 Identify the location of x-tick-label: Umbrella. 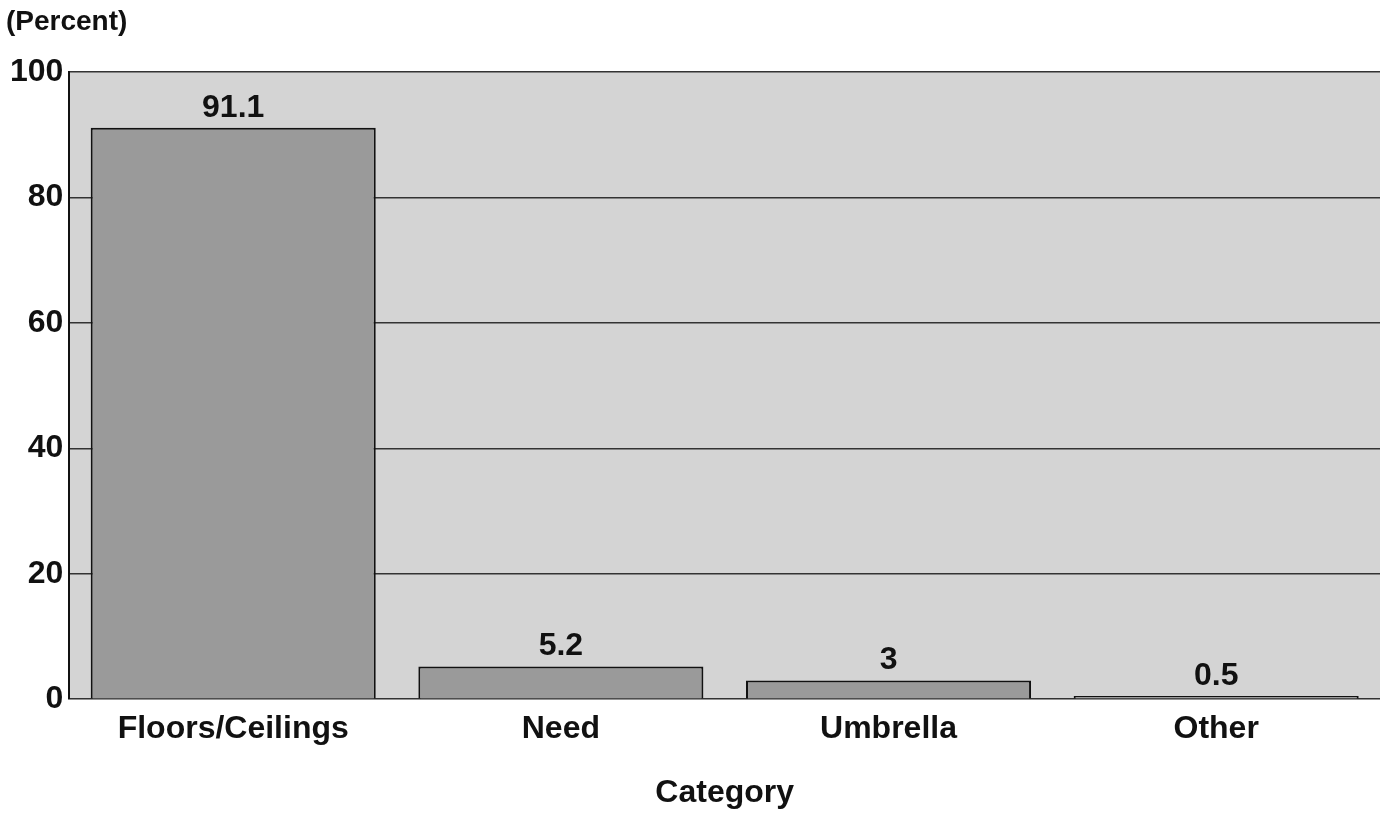
(889, 727).